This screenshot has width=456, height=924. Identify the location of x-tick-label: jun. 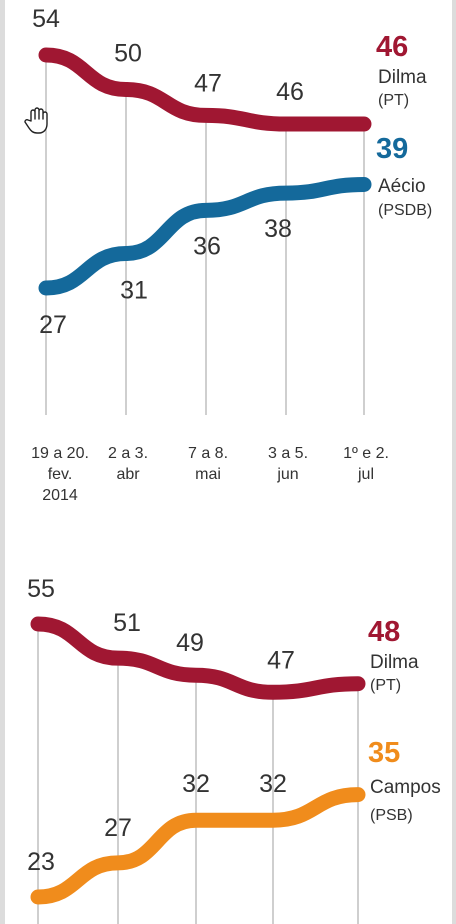
(287, 474).